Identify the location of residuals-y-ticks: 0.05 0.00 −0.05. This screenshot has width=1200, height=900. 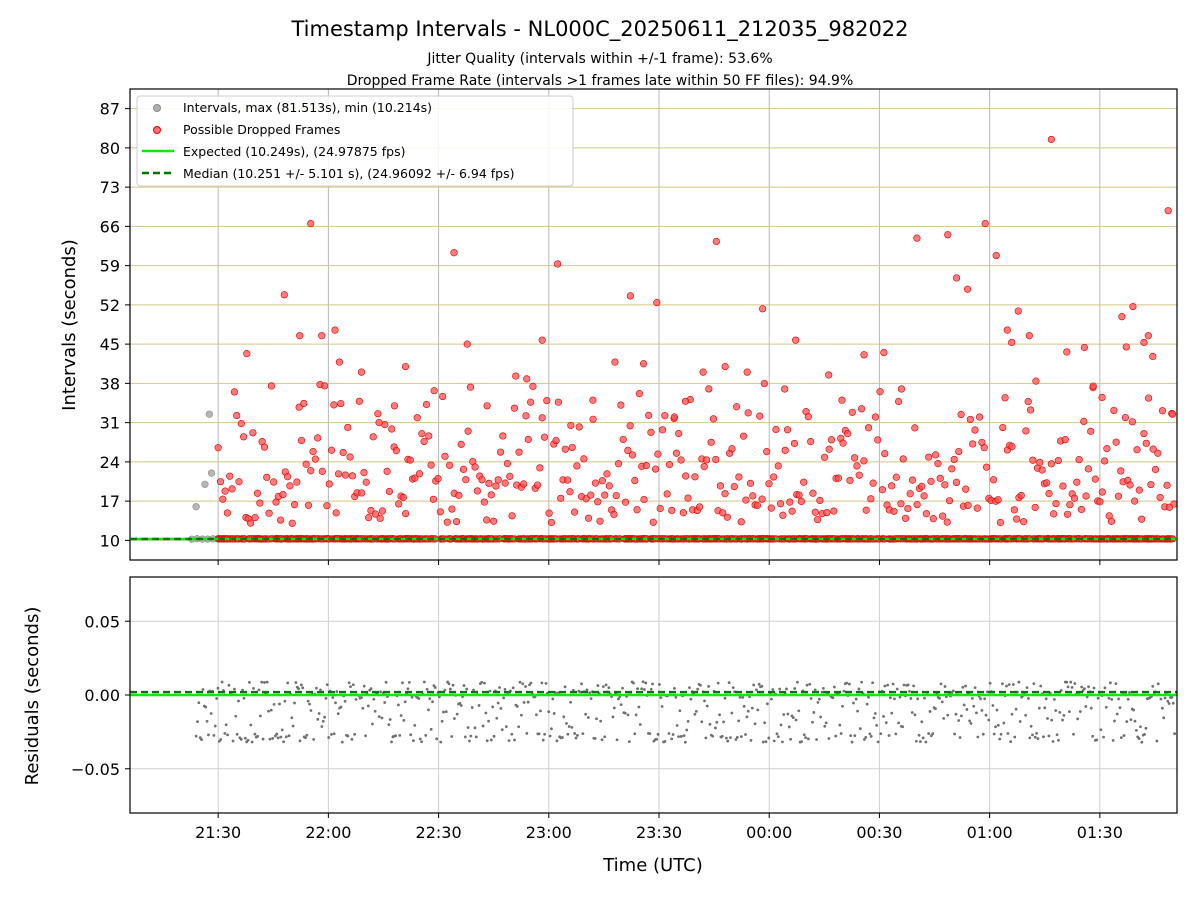
(100, 695).